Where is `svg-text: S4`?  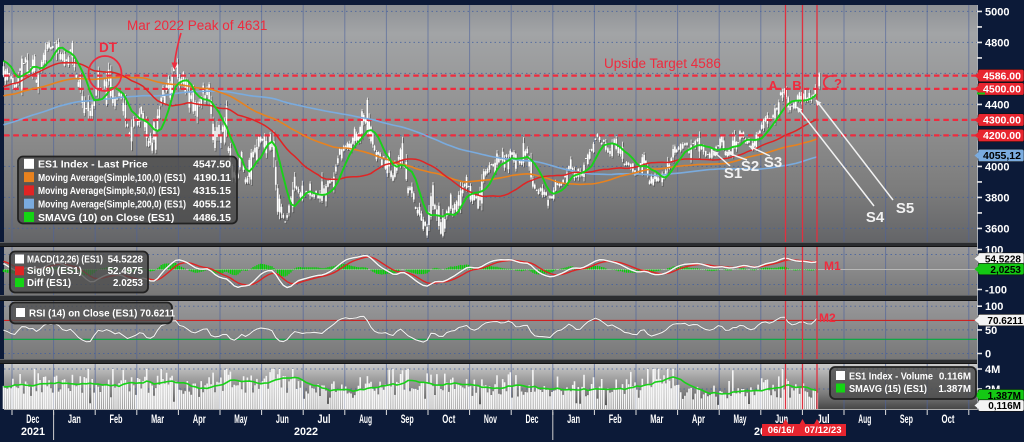 svg-text: S4 is located at coordinates (875, 217).